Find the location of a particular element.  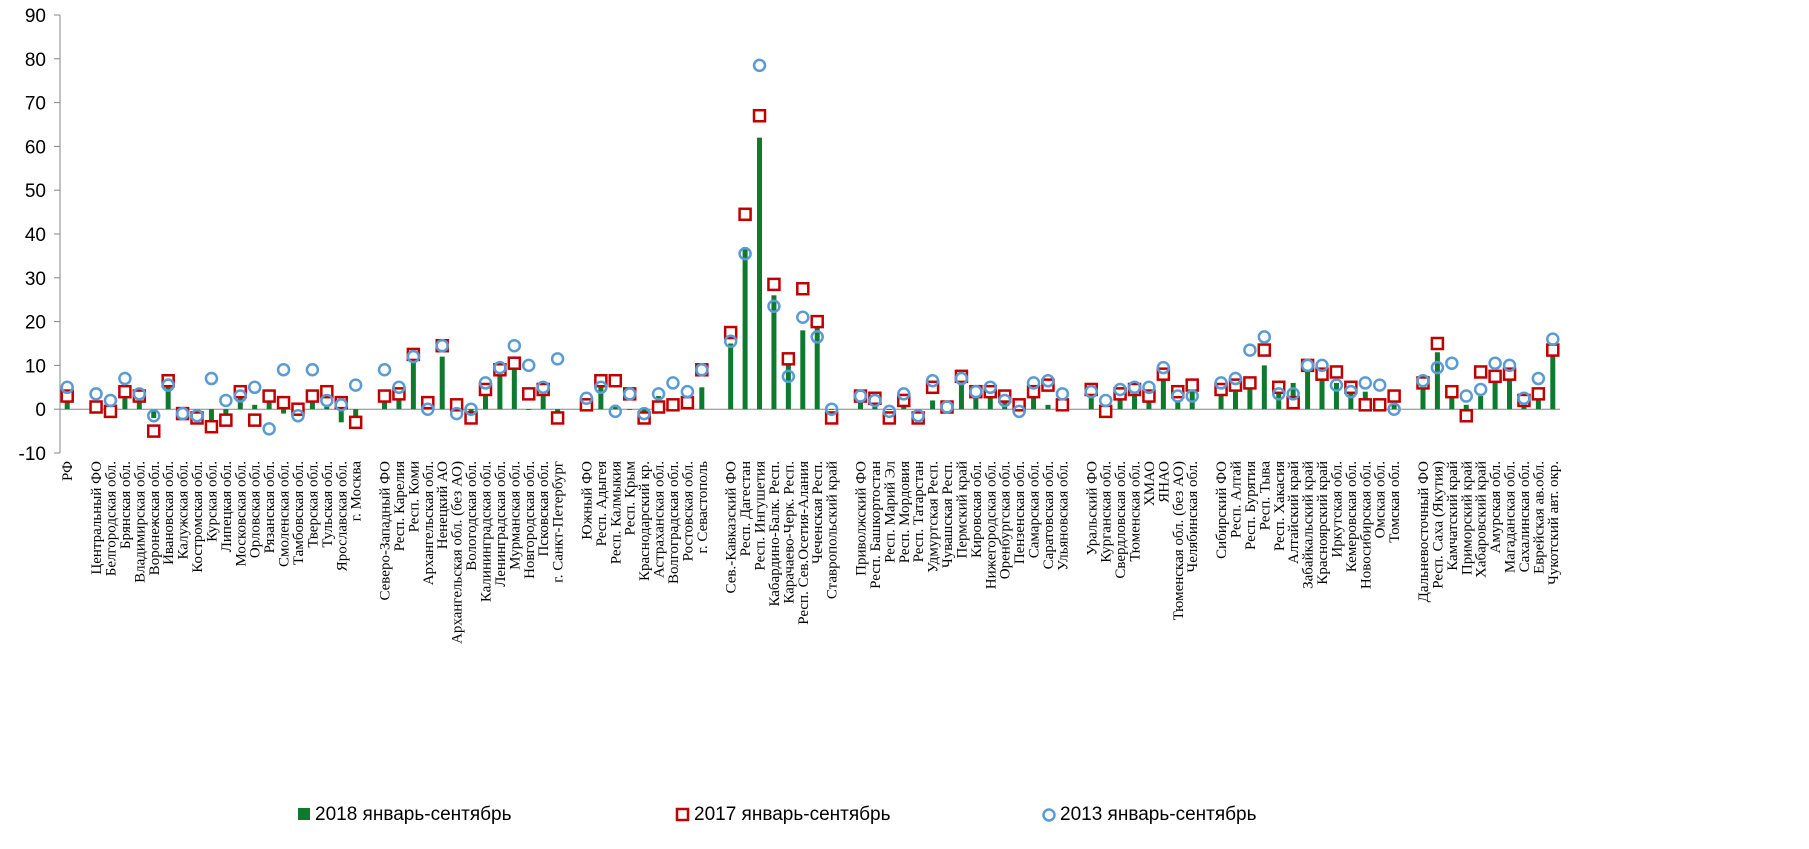

category-label: Брянская обл. is located at coordinates (126, 505).